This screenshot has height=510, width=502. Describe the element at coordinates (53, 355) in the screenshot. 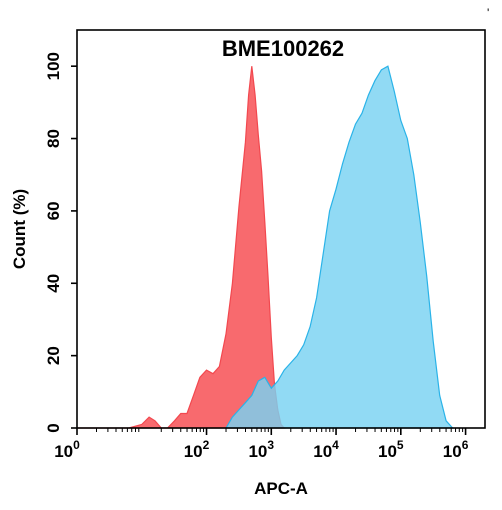

I see `y-tick-label: 20` at that location.